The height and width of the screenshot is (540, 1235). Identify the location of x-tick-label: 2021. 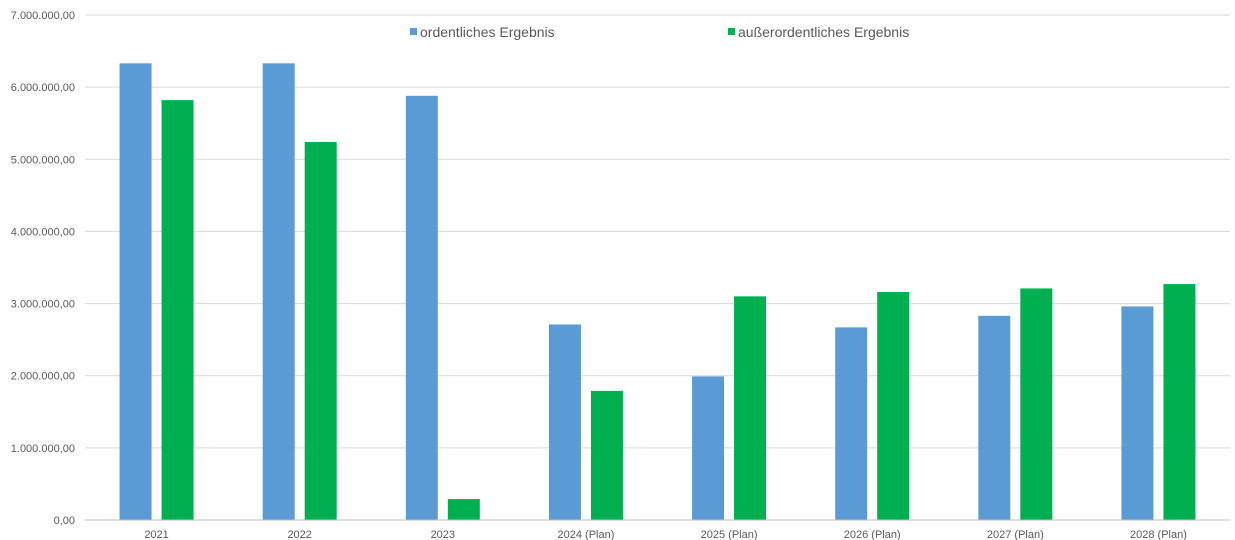
(156, 534).